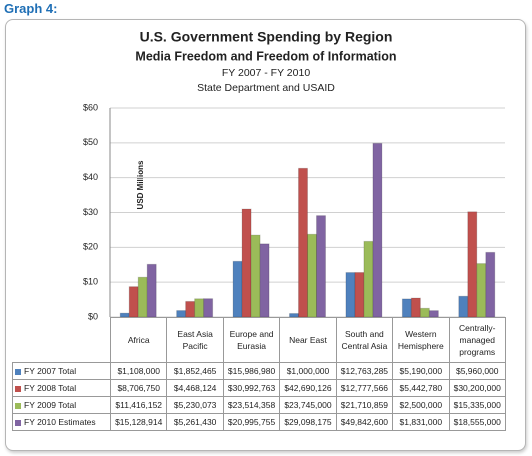 This screenshot has width=532, height=456. What do you see at coordinates (251, 371) in the screenshot?
I see `table-cell: $15,986,980` at bounding box center [251, 371].